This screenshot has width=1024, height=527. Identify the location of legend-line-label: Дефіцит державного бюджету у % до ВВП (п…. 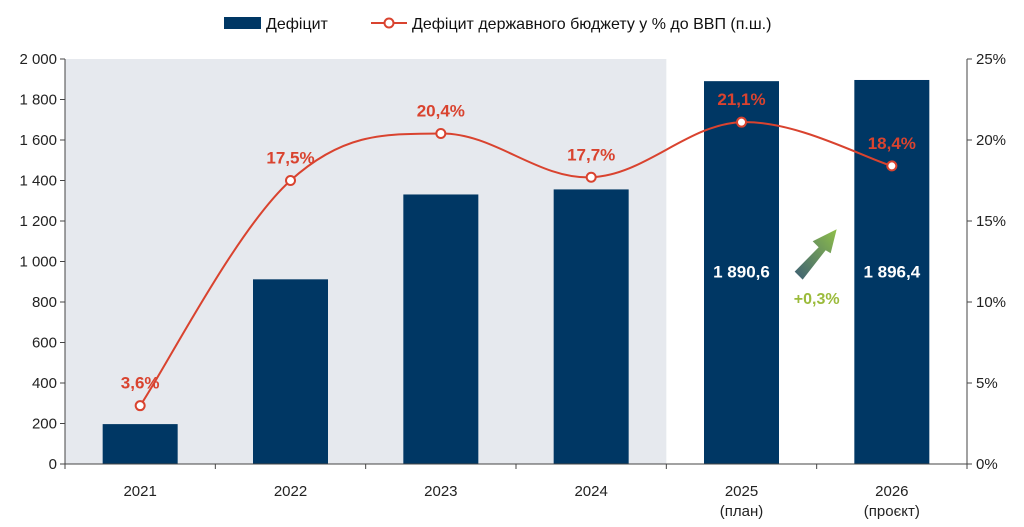
(591, 24).